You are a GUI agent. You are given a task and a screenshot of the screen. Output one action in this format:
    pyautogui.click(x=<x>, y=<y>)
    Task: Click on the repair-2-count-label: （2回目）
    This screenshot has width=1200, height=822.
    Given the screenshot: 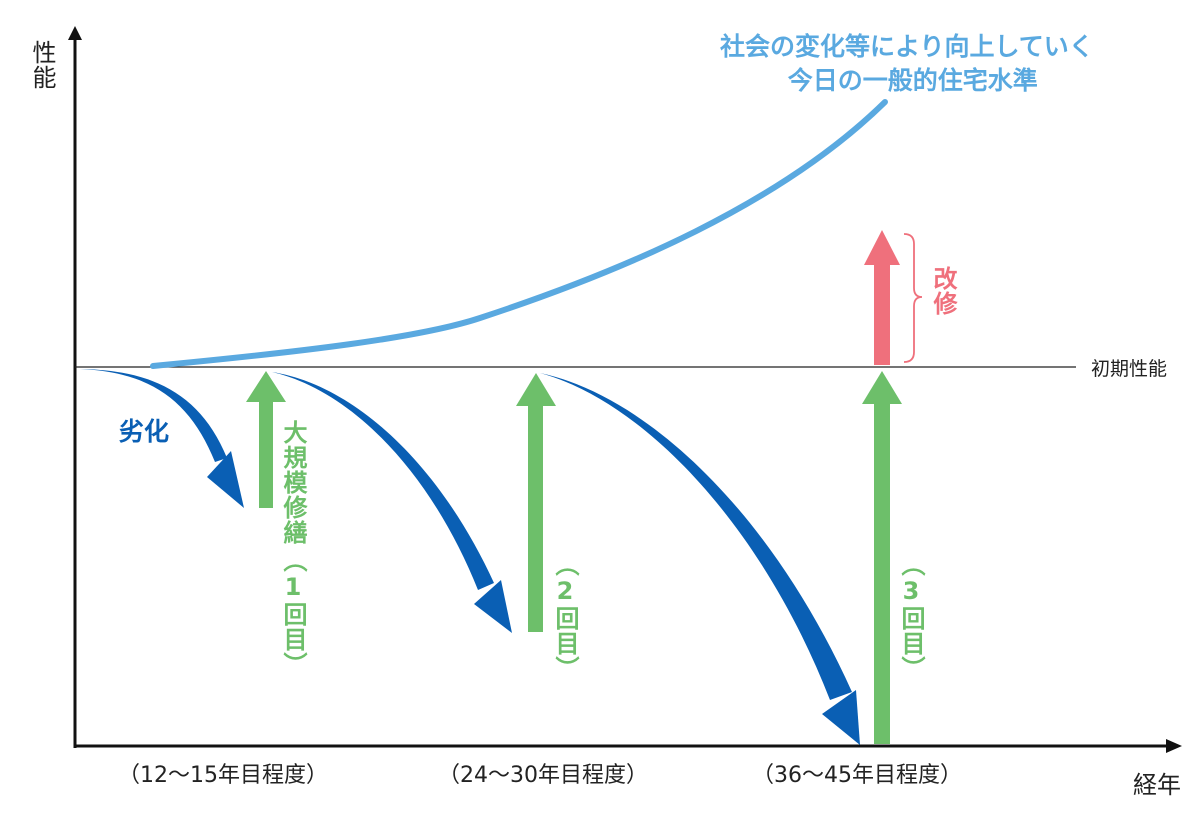 What is the action you would take?
    pyautogui.click(x=565, y=616)
    